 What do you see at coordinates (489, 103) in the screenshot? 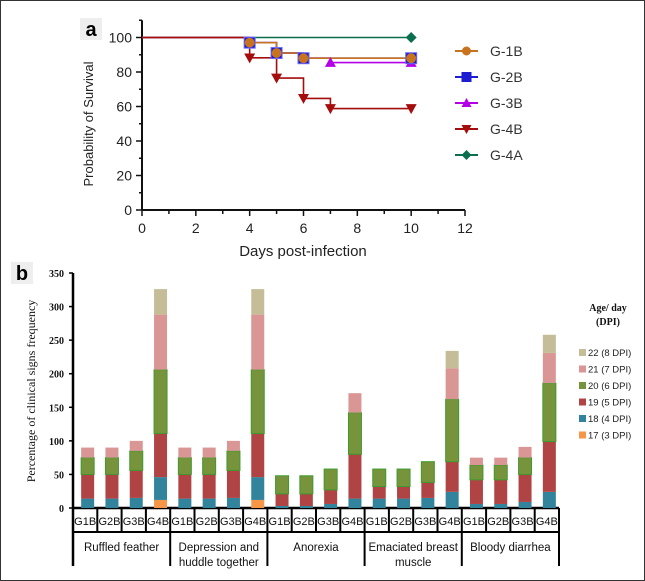
I see `legend-item: G-3B` at bounding box center [489, 103].